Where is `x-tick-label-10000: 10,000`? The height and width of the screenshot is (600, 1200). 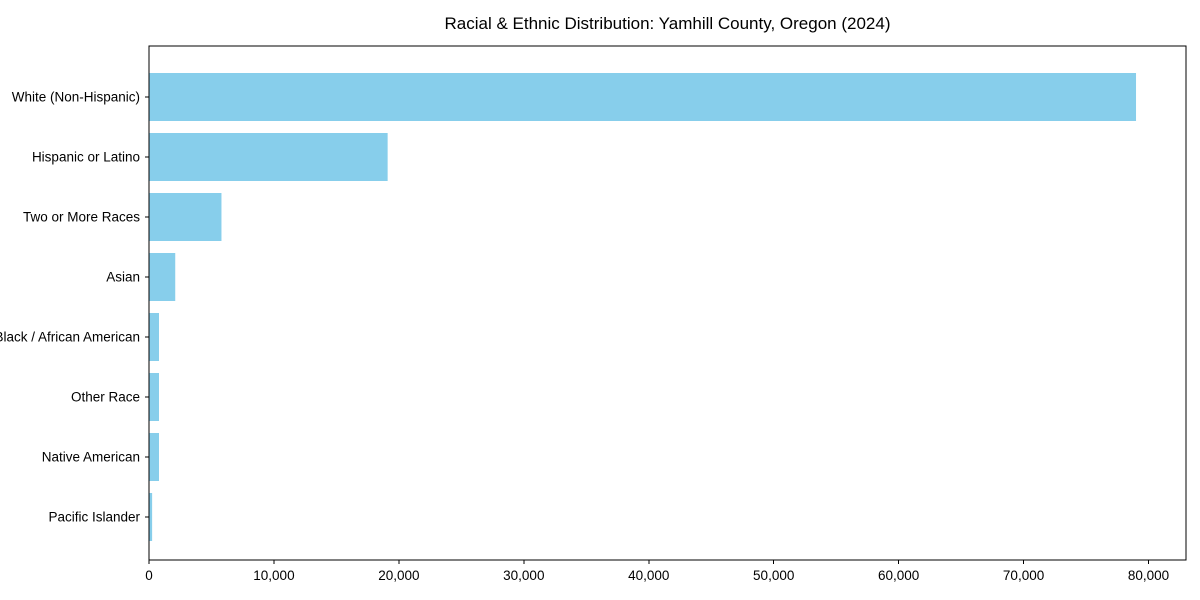
x-tick-label-10000: 10,000 is located at coordinates (273, 575).